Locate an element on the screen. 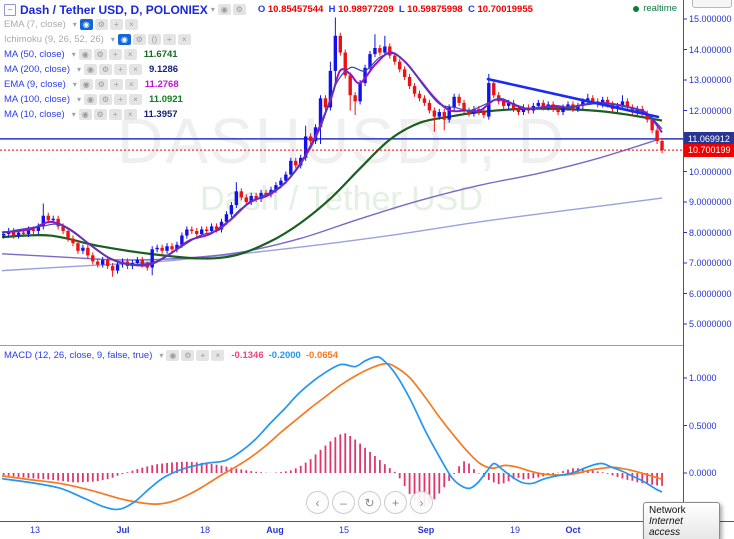  macd-tick-label: 0.0000 is located at coordinates (703, 473).